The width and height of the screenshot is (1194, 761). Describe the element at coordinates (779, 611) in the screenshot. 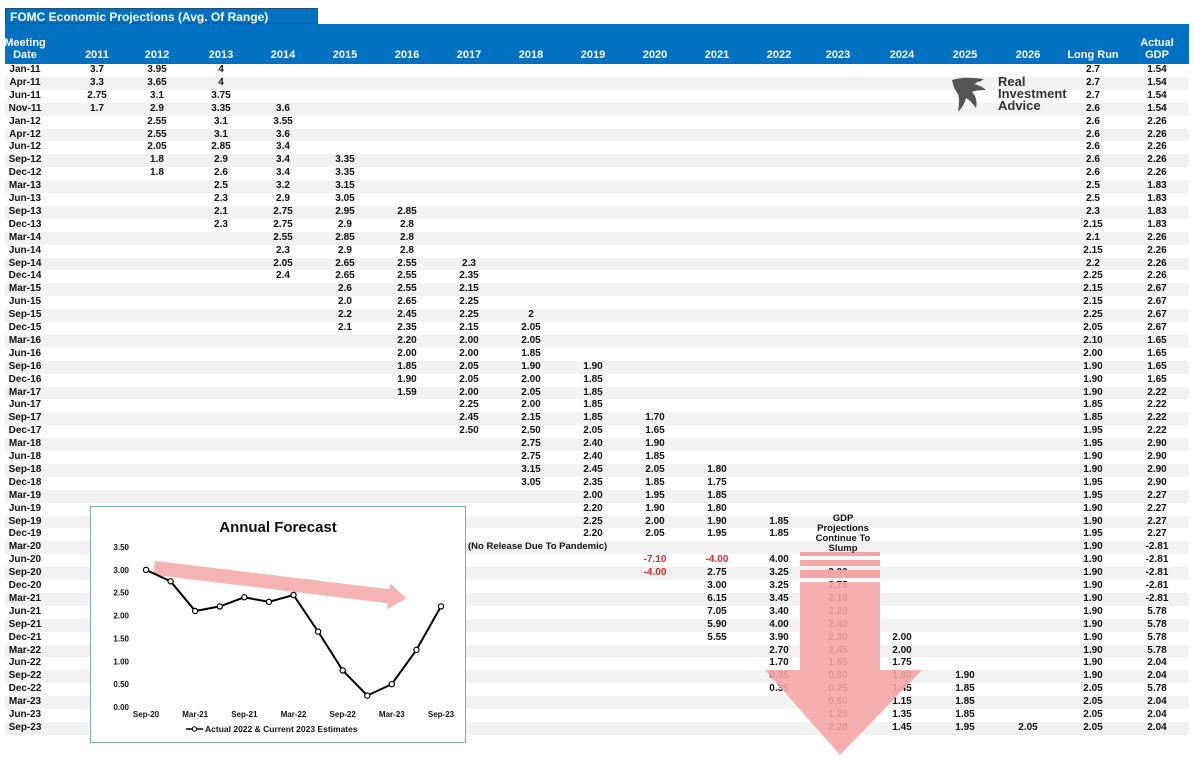

I see `value-cell: 3.40` at that location.